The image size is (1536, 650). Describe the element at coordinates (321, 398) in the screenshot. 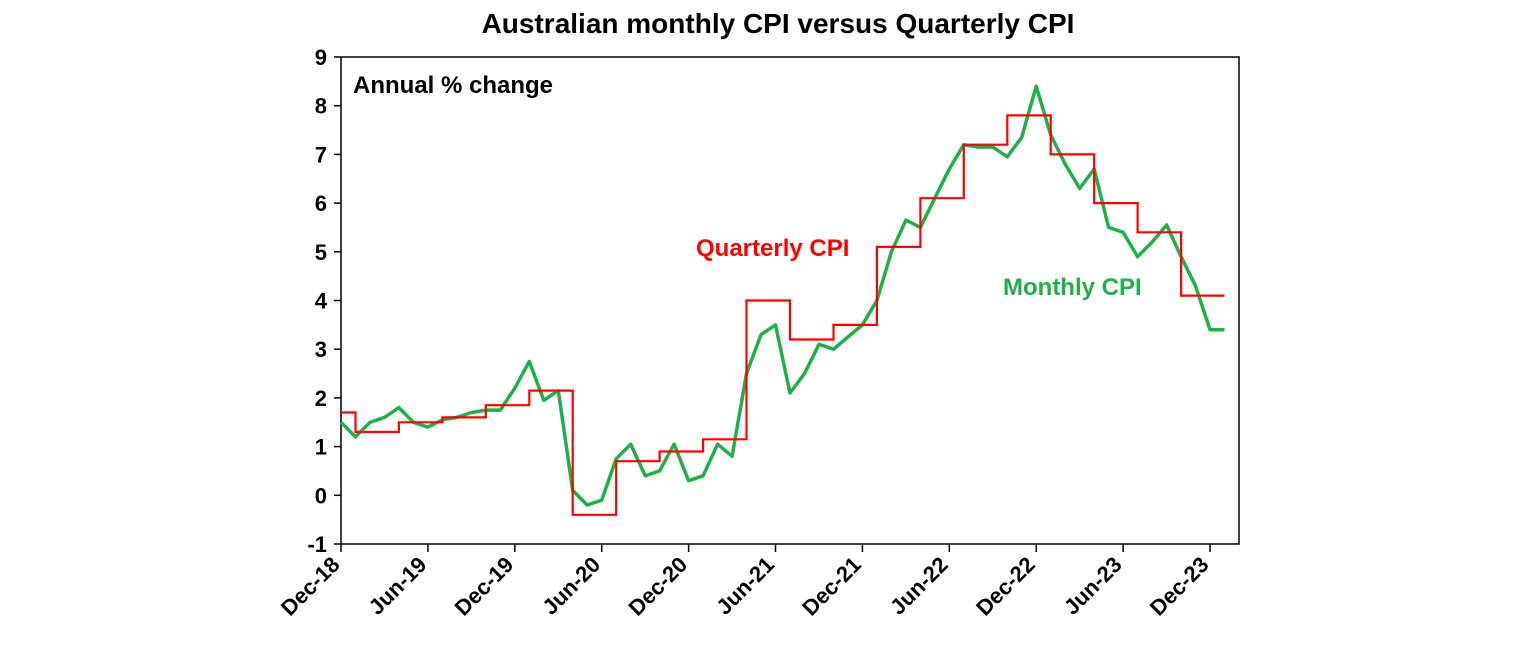

I see `y-tick-label: 2` at that location.